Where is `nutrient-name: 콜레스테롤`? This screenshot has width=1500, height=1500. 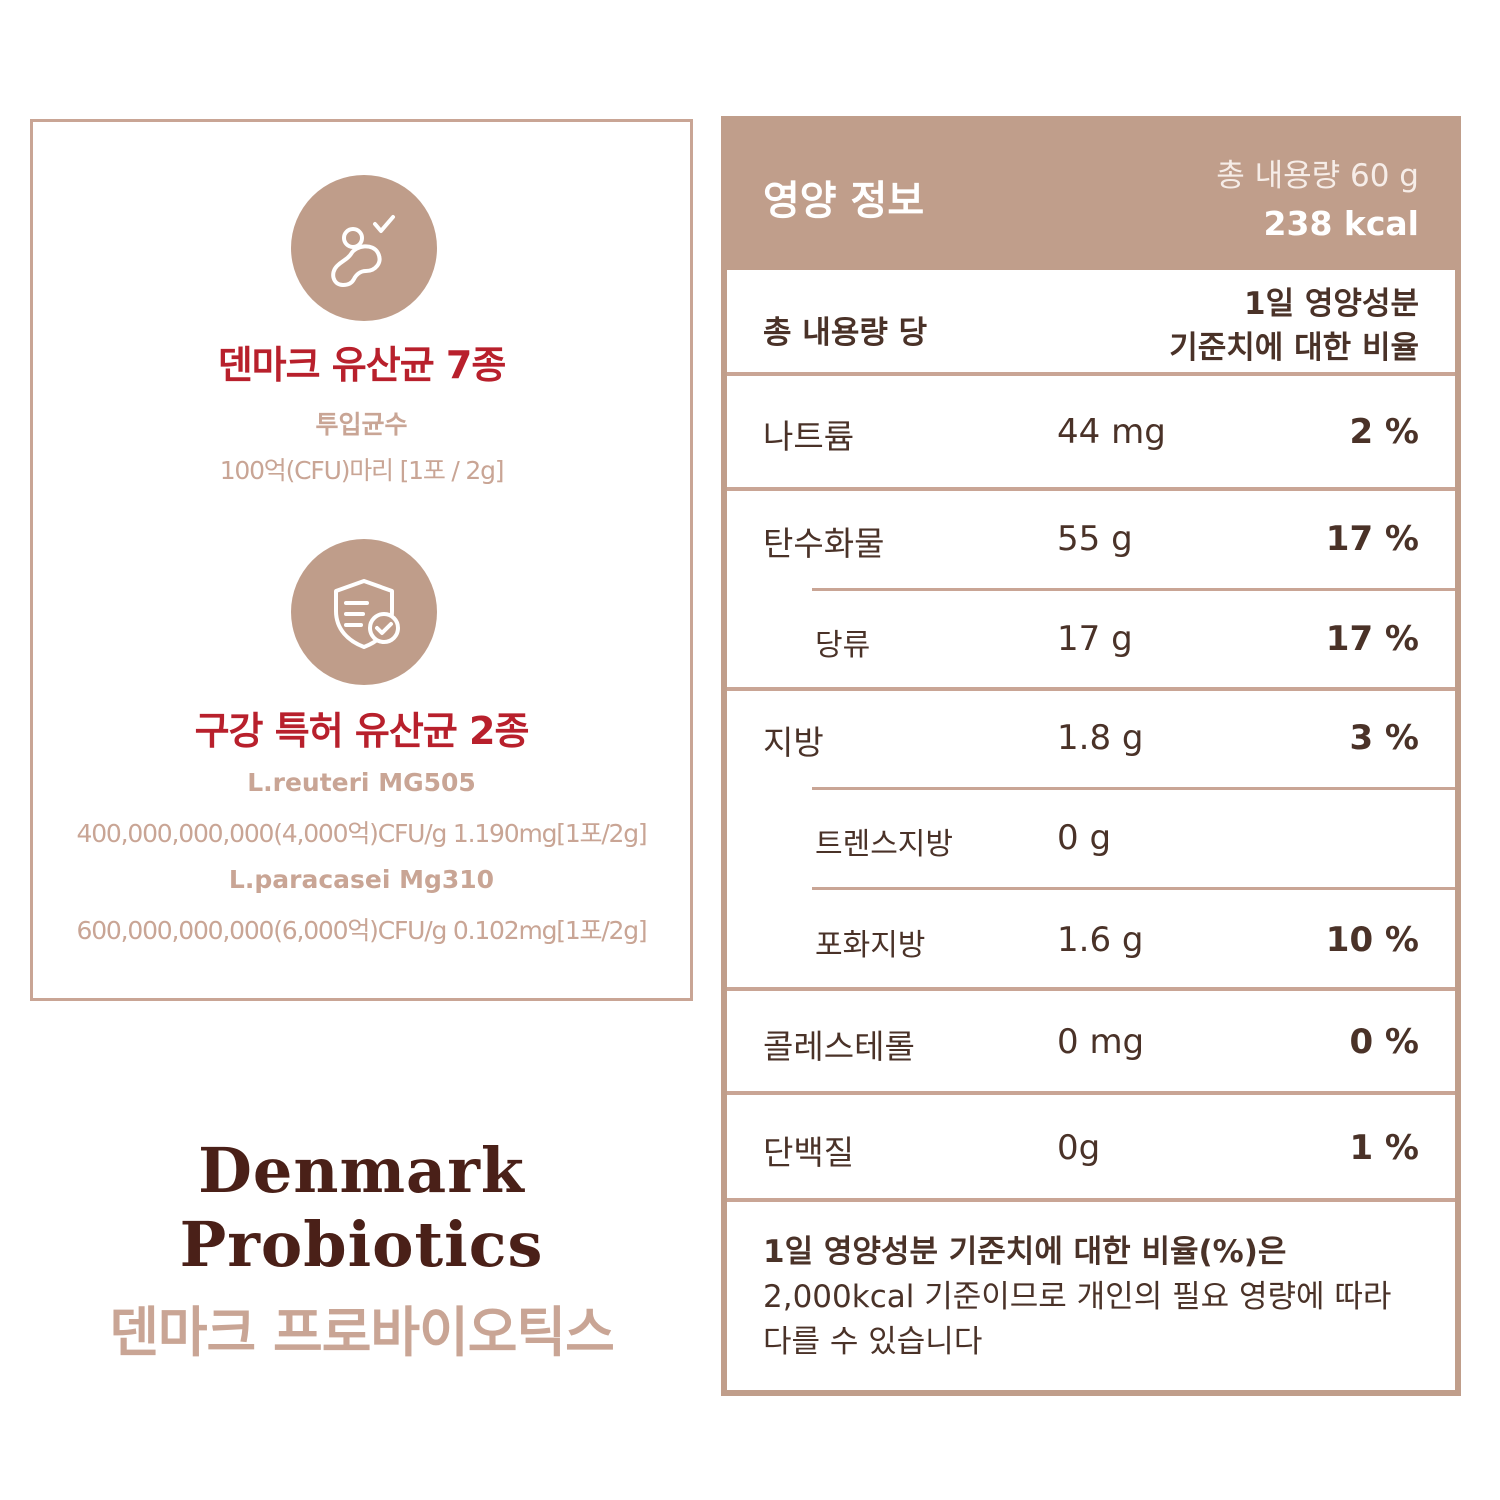
nutrient-name: 콜레스테롤 is located at coordinates (839, 1046).